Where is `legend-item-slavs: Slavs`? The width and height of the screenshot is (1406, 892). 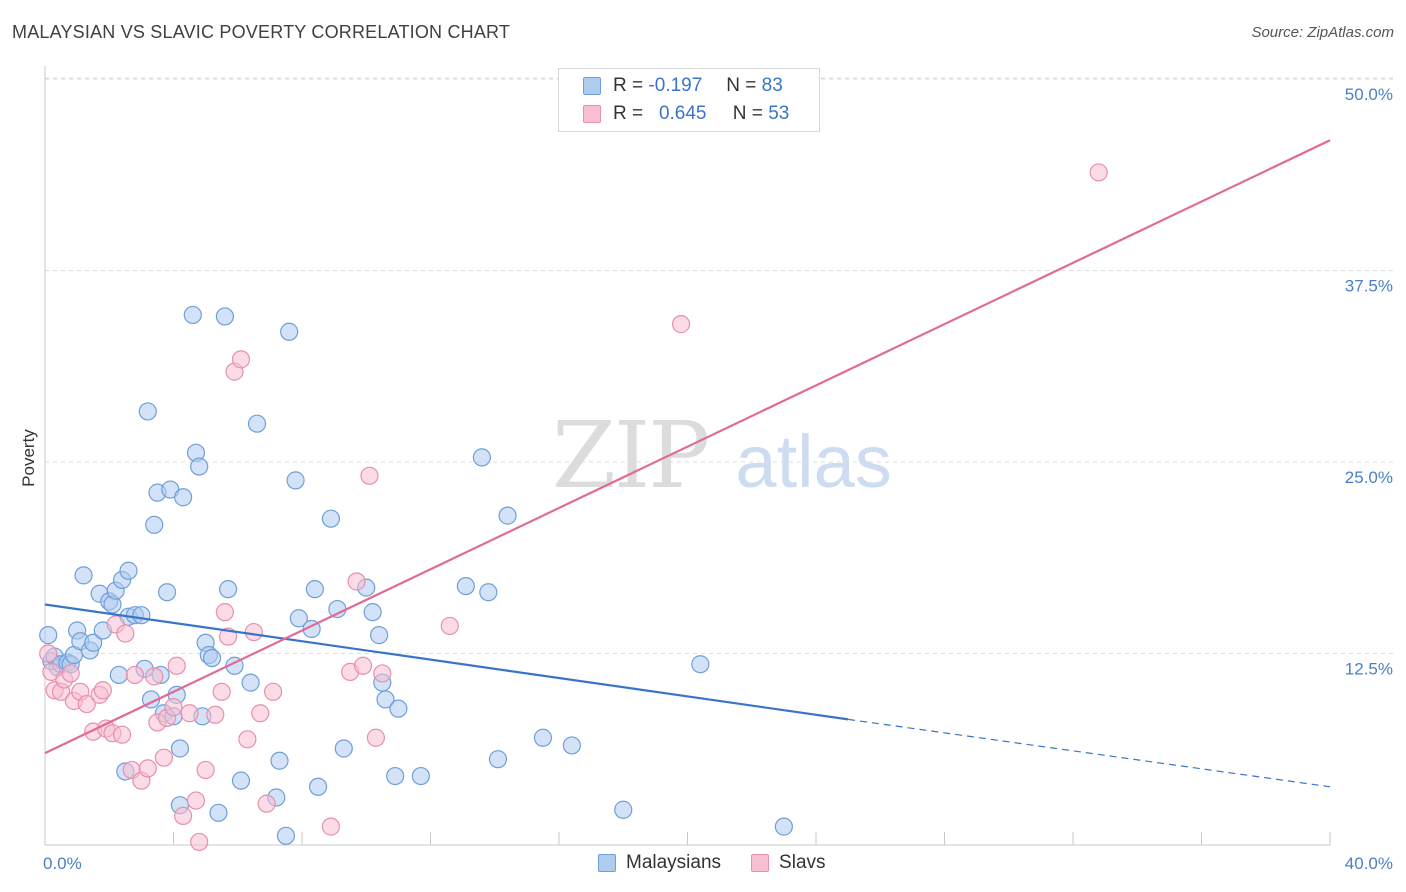
legend-item-slavs: Slavs is located at coordinates (788, 863).